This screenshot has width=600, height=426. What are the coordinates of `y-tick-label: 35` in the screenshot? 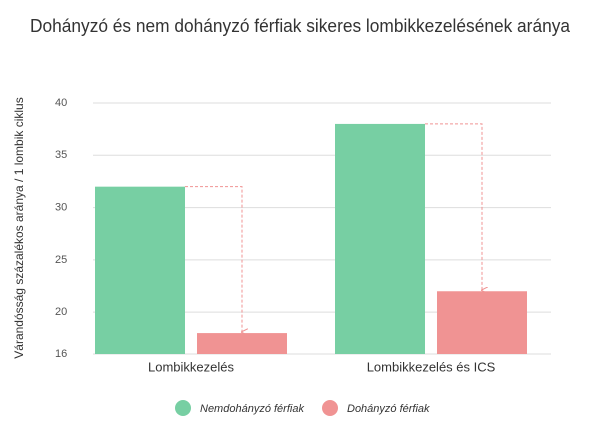 It's located at (61, 155).